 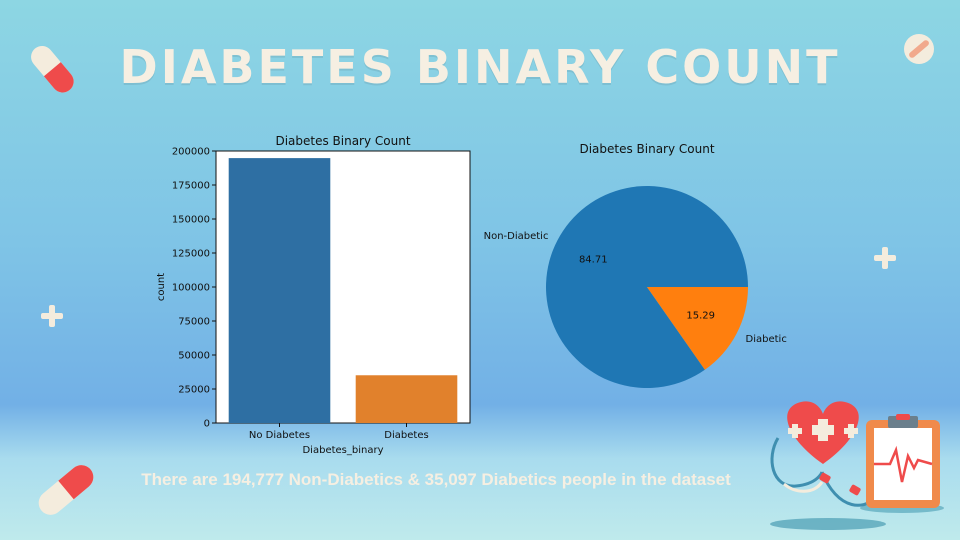 I want to click on x-tick-label: Diabetes, so click(x=406, y=435).